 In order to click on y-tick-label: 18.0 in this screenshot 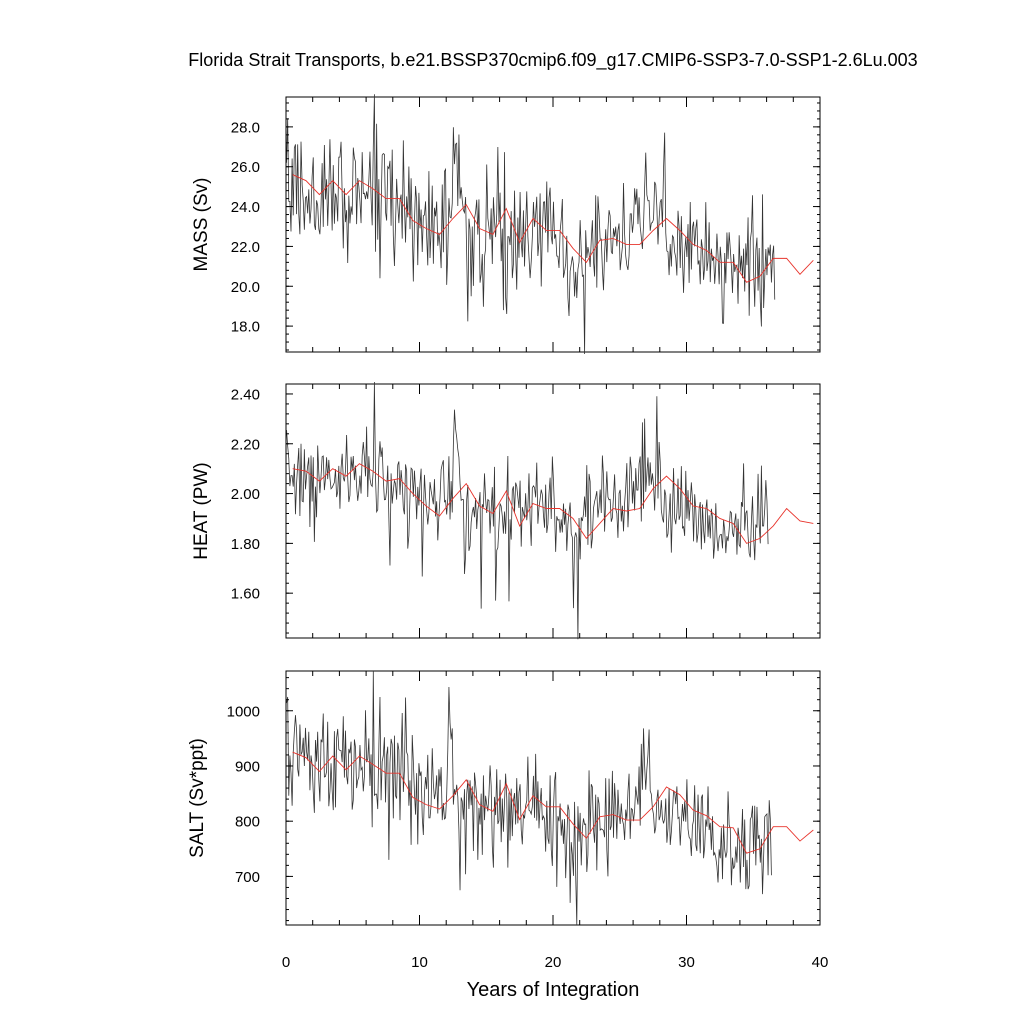, I will do `click(245, 327)`.